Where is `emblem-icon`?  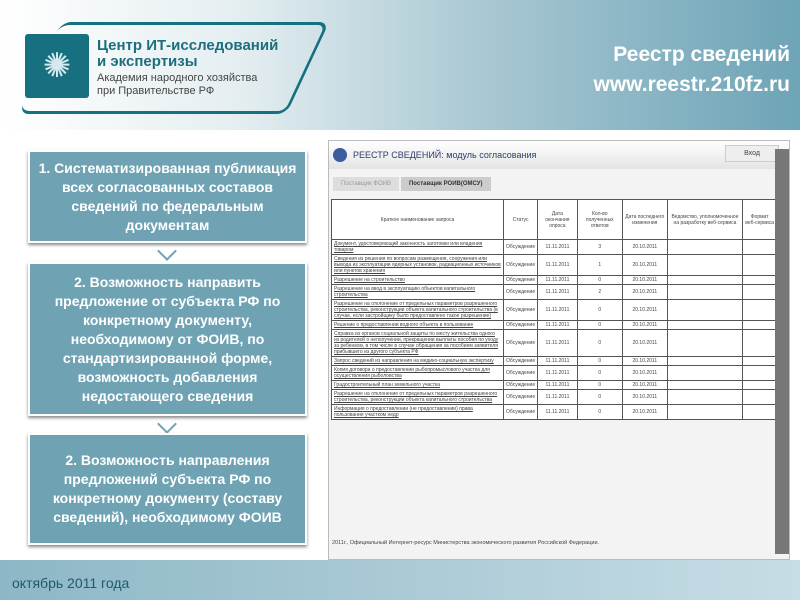 emblem-icon is located at coordinates (340, 155).